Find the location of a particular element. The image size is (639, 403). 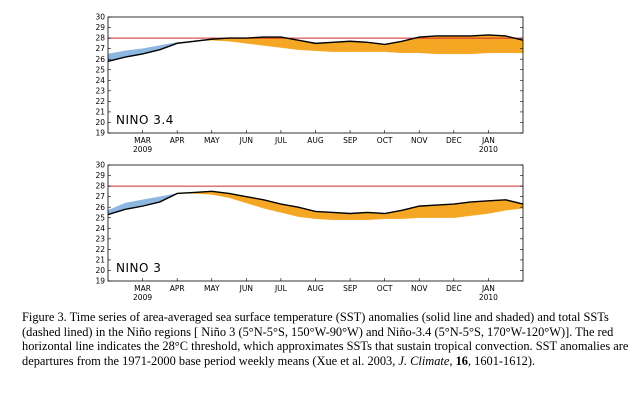

caption-volume: 16 is located at coordinates (461, 360).